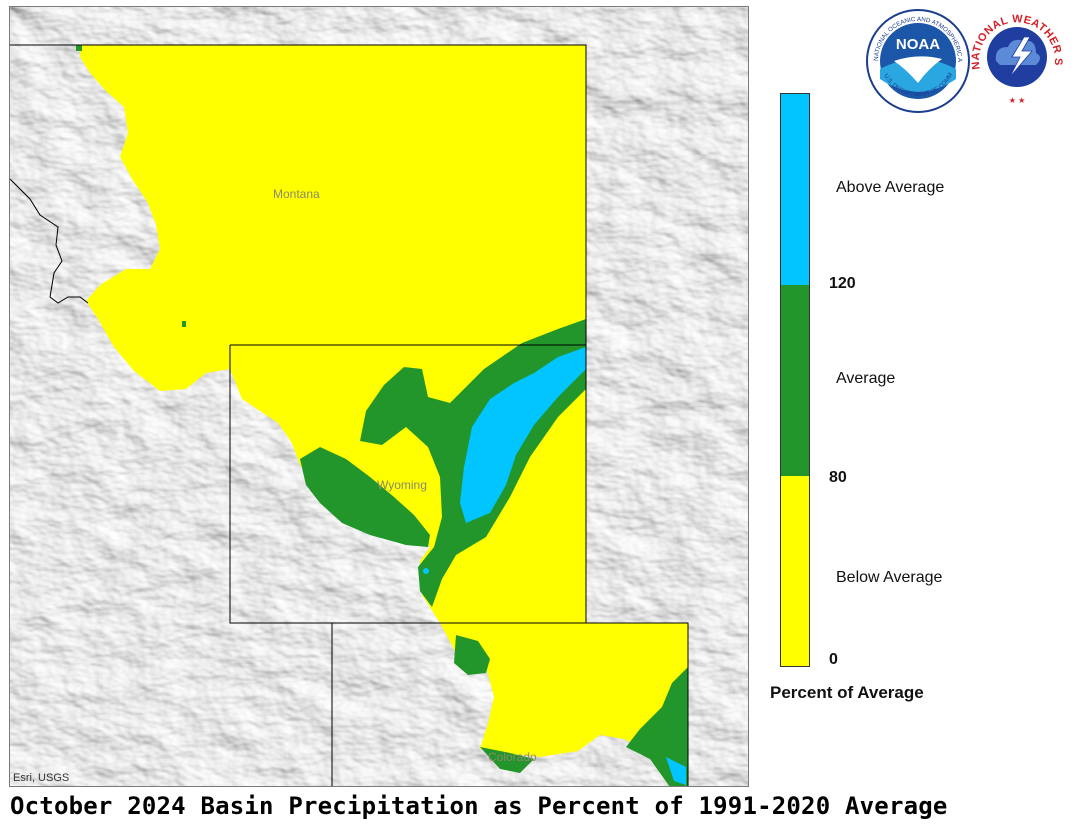 The height and width of the screenshot is (834, 1076). What do you see at coordinates (472, 655) in the screenshot?
I see `basin-colorado-average-west` at bounding box center [472, 655].